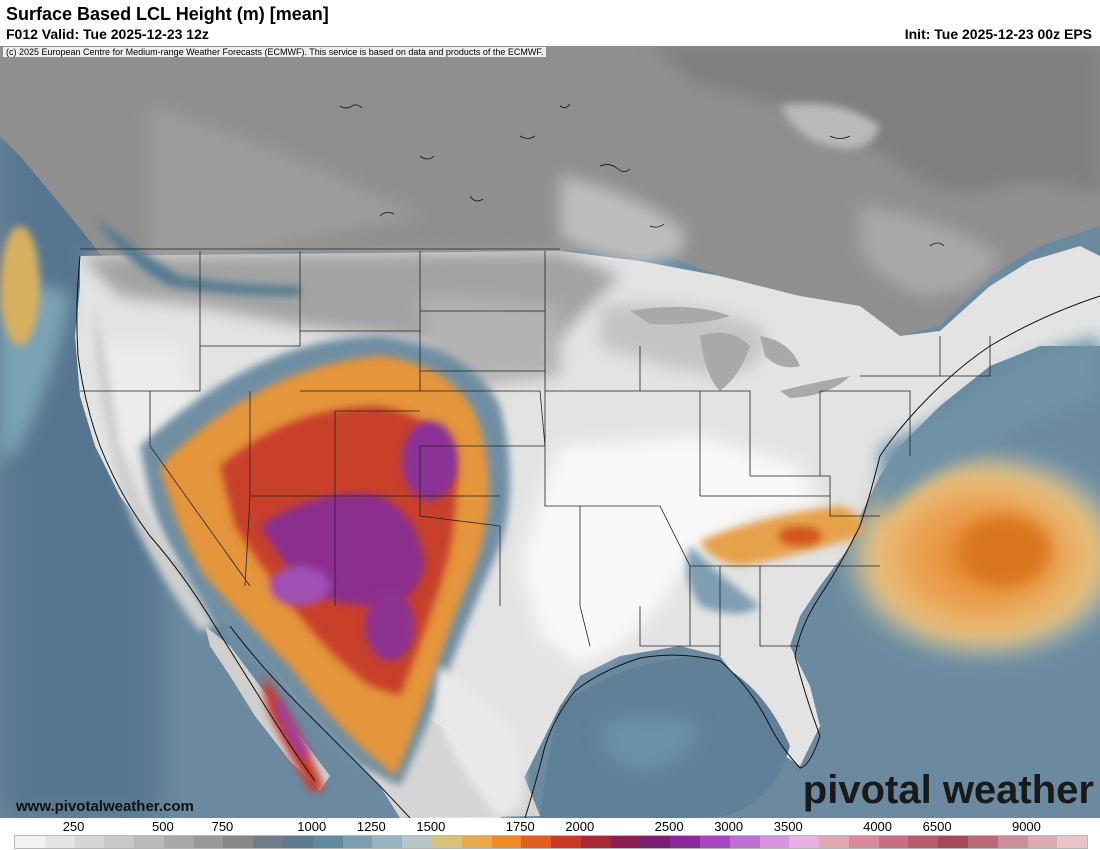 The image size is (1100, 850). Describe the element at coordinates (930, 251) in the screenshot. I see `quebec-light` at that location.